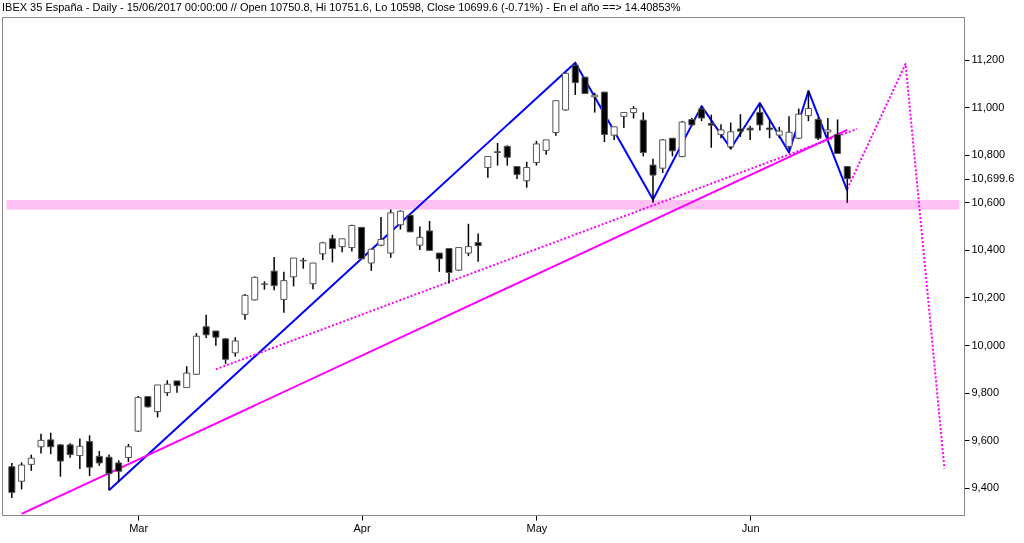 This screenshot has width=1024, height=543. What do you see at coordinates (988, 59) in the screenshot?
I see `y-tick-label: 11,200` at bounding box center [988, 59].